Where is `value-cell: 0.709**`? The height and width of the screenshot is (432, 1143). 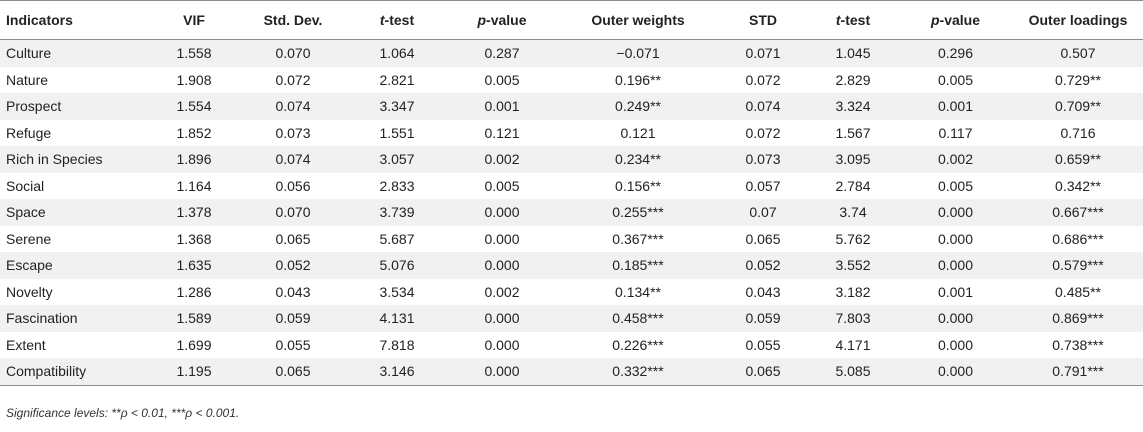
value-cell: 0.709** is located at coordinates (1078, 106).